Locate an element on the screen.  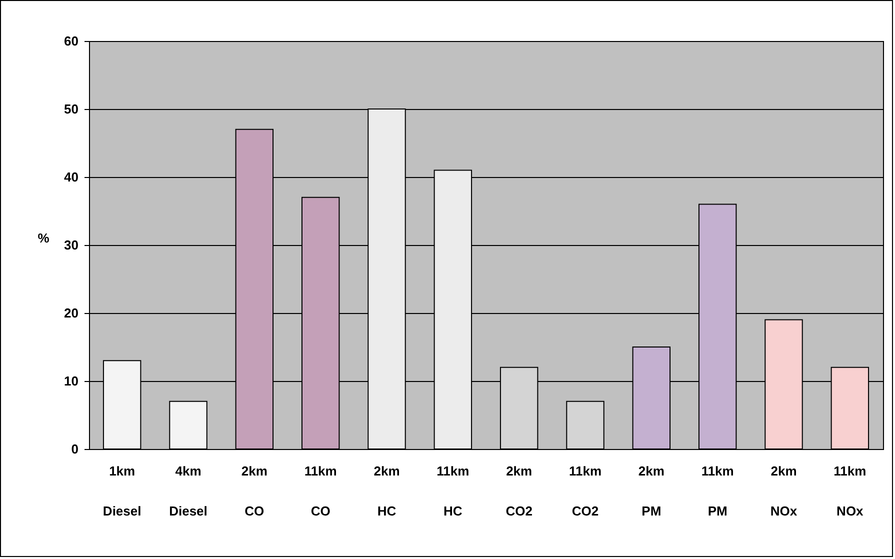
category-label: 2km HC is located at coordinates (387, 491).